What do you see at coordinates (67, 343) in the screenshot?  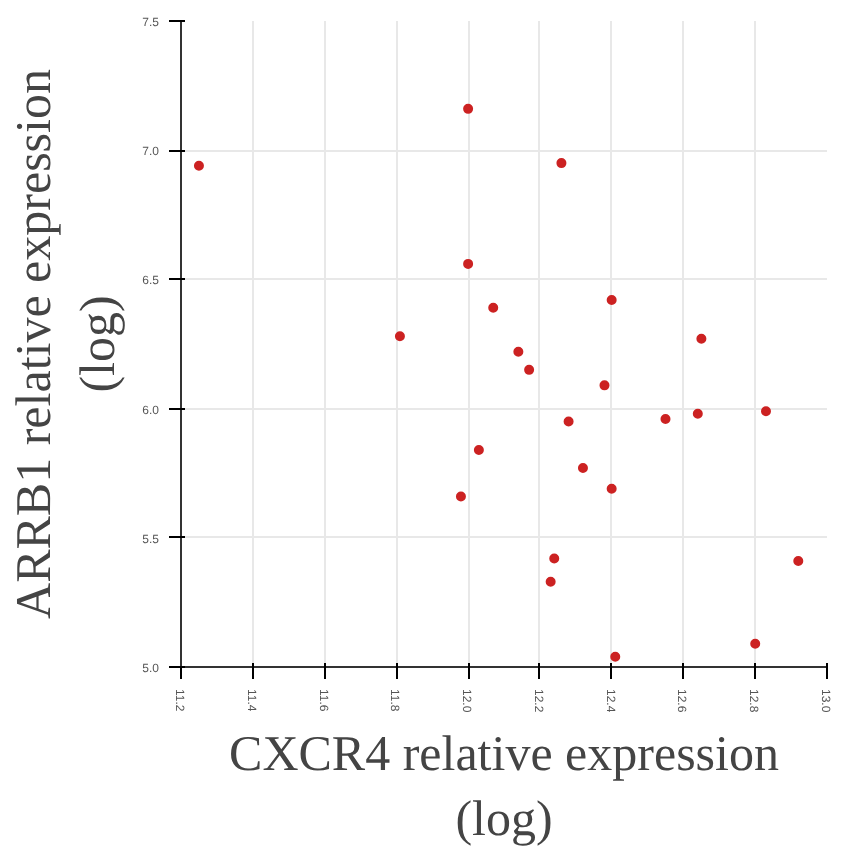 I see `y-axis-title: ARRB1 relative expression (log)` at bounding box center [67, 343].